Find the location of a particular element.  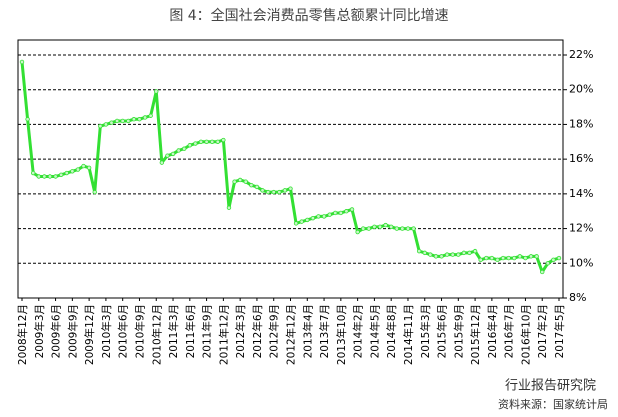

x-tick-label: 2010年9月 is located at coordinates (139, 331).